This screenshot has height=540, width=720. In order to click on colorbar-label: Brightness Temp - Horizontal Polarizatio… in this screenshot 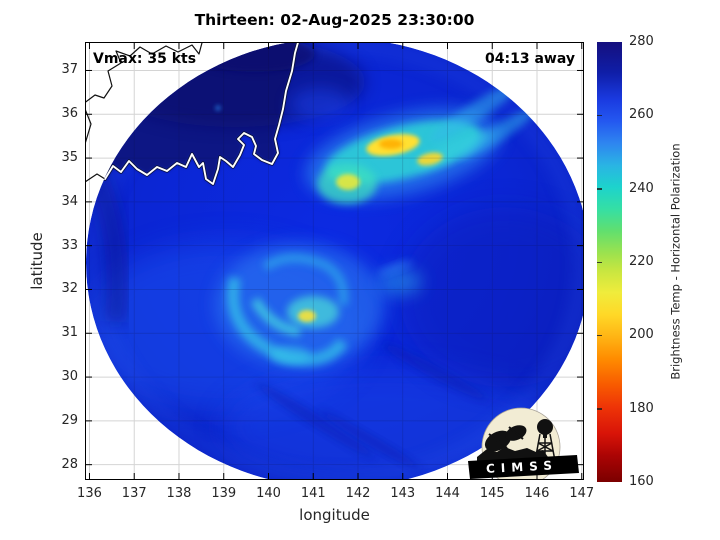, I will do `click(675, 261)`.